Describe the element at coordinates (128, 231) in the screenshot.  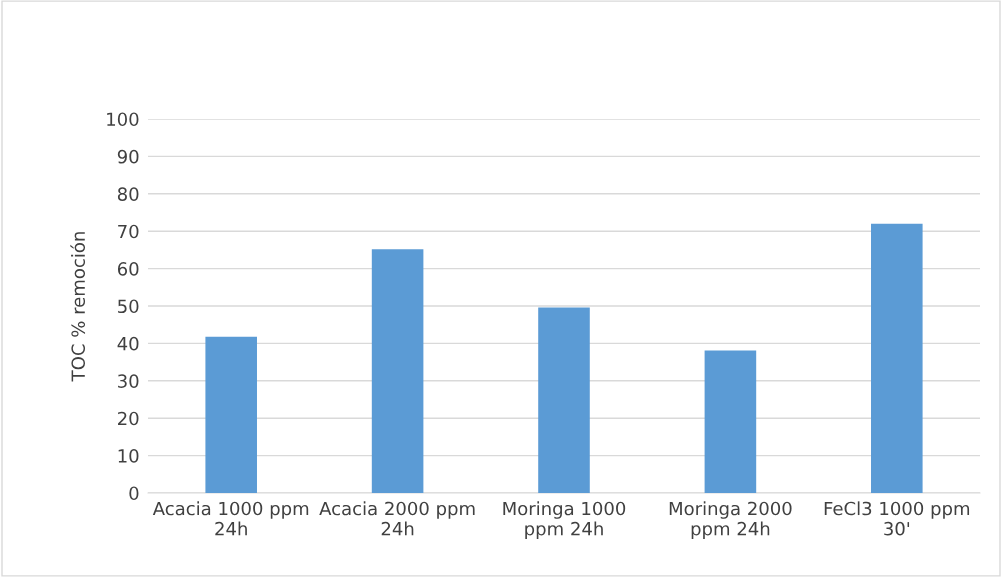
I see `y-tick-label: 70` at that location.